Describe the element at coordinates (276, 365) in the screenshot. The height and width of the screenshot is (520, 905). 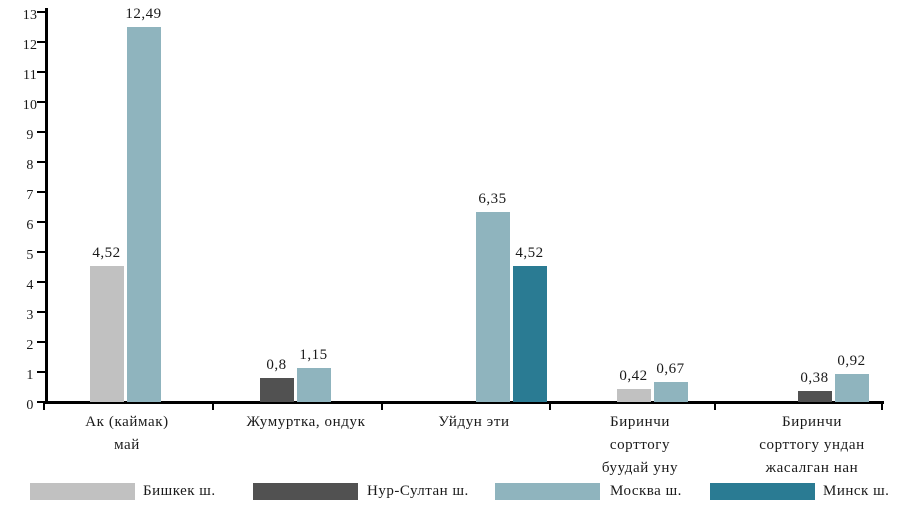
I see `bar-value-label: 0,8` at that location.